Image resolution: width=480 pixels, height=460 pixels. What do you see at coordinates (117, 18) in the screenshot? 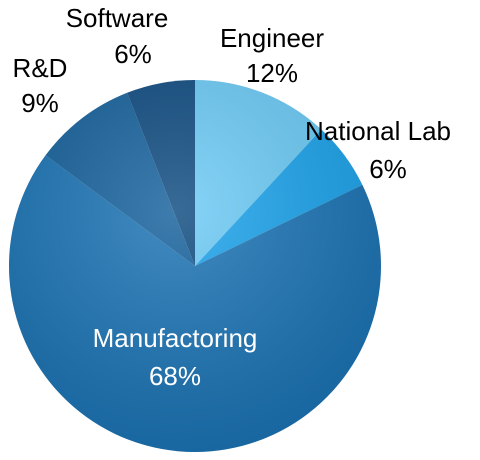
I see `slice-label: Software` at bounding box center [117, 18].